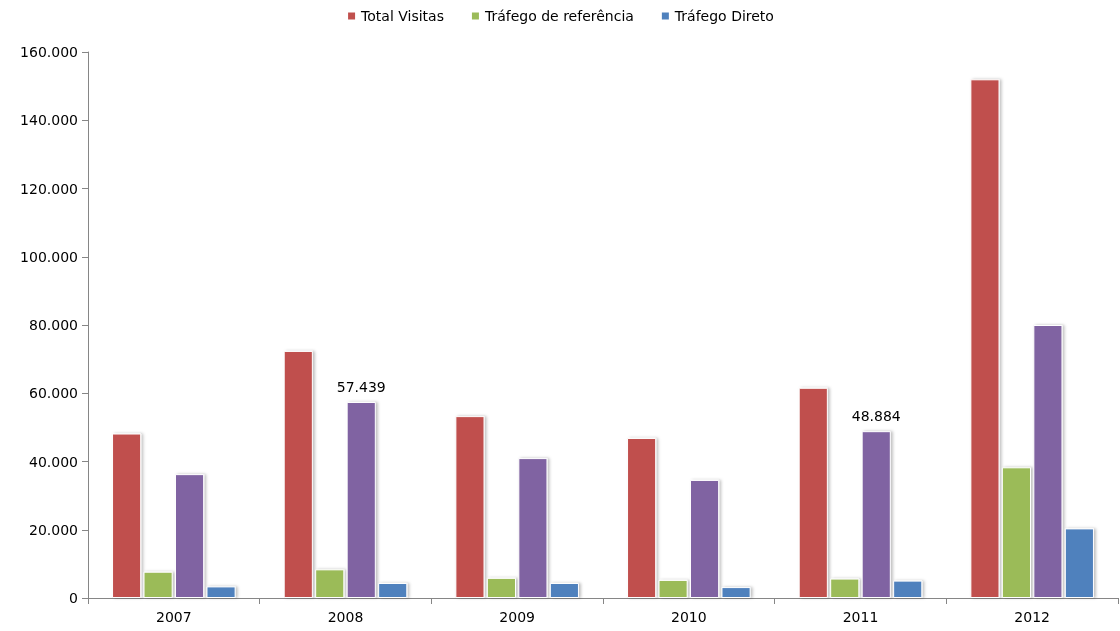 The image size is (1120, 631). Describe the element at coordinates (1032, 617) in the screenshot. I see `x-tick-label: 2012` at that location.